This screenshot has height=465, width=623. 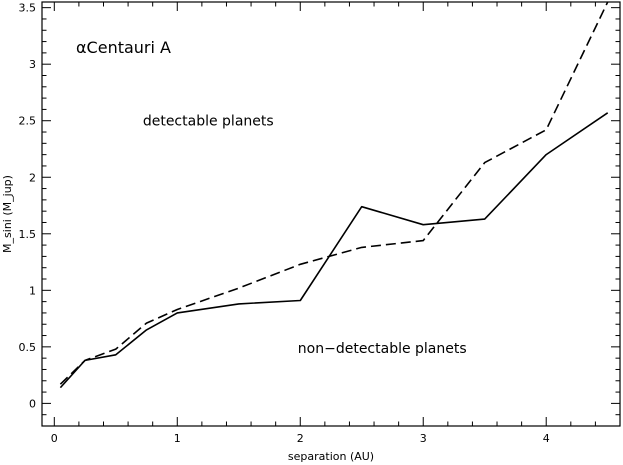 I want to click on y-axis-title: M_sini (M_jup), so click(x=7, y=214).